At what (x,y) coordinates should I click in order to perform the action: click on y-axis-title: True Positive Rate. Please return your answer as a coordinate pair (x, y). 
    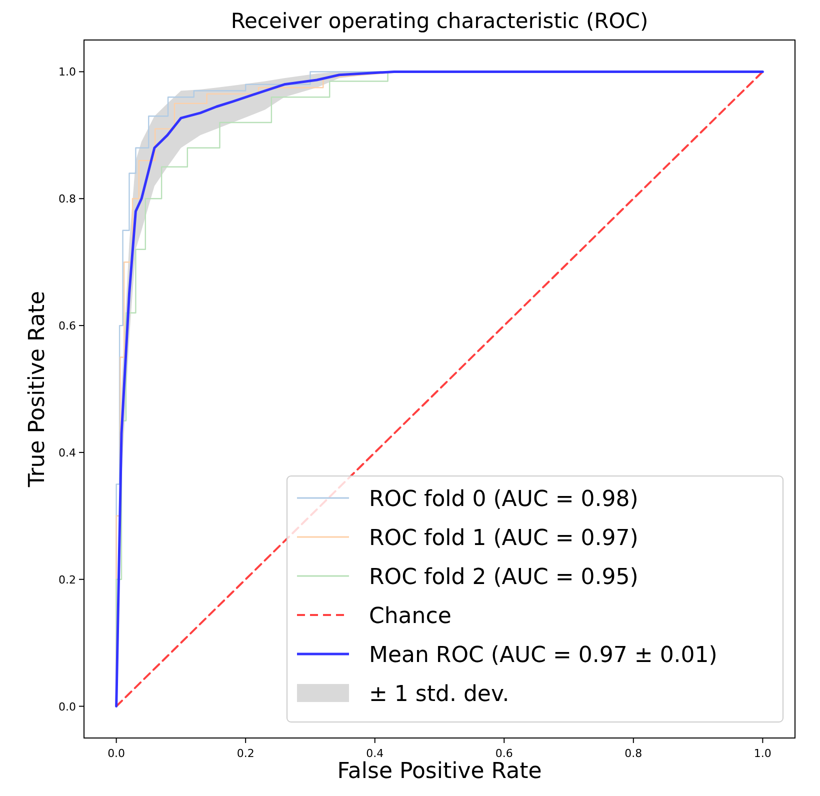
    Looking at the image, I should click on (37, 389).